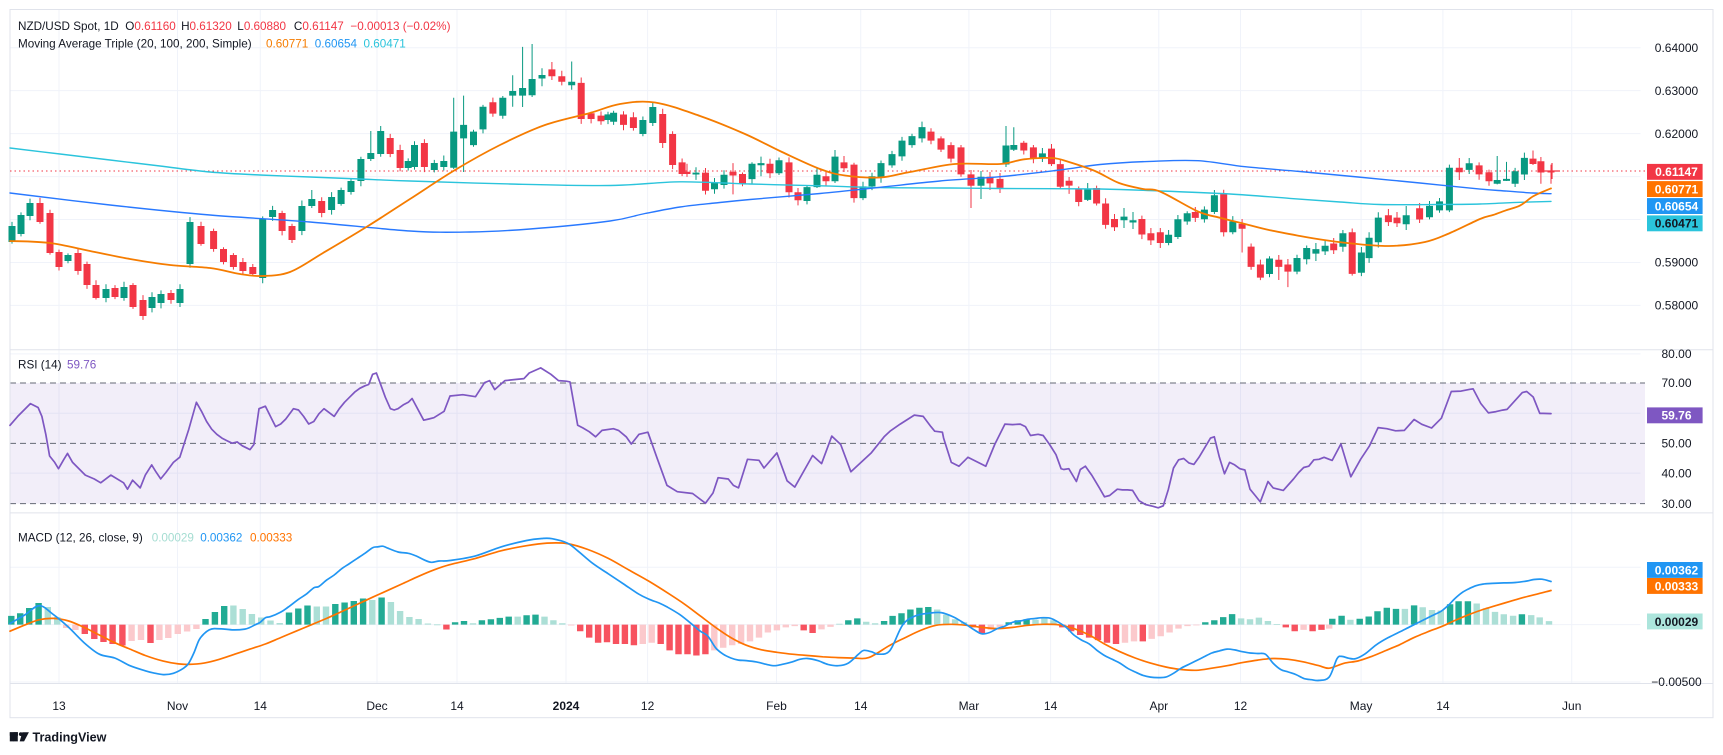 The height and width of the screenshot is (755, 1723). I want to click on svg-text: O0.61160, so click(150, 26).